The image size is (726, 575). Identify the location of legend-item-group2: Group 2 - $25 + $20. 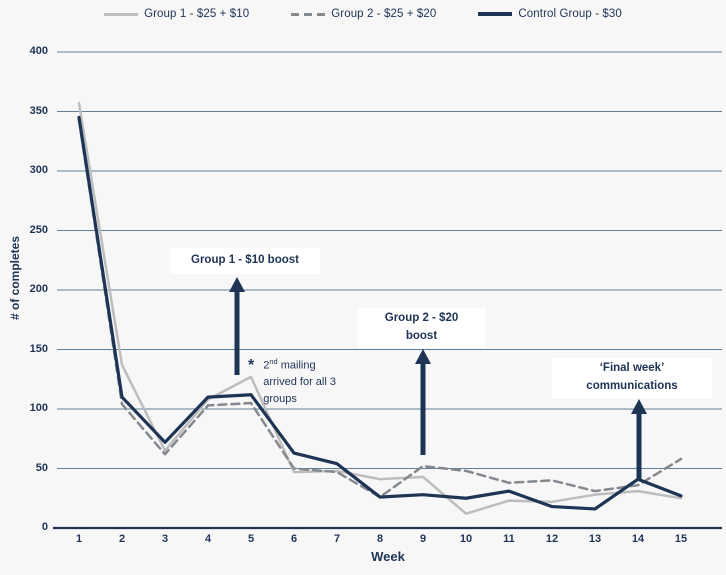
(363, 14).